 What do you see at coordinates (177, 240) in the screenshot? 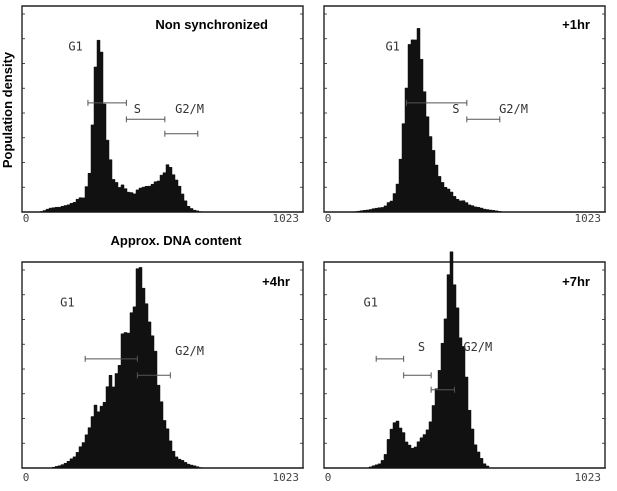
I see `x-axis-label: Approx. DNA content` at bounding box center [177, 240].